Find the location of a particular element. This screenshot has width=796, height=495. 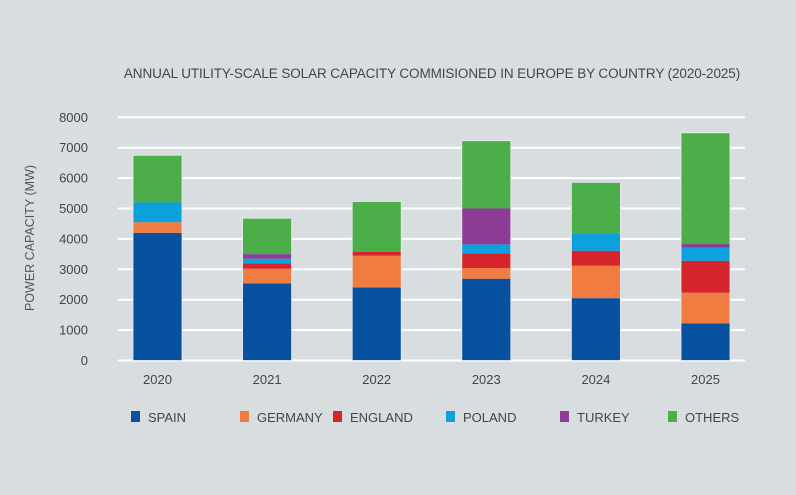

legend-label: GERMANY is located at coordinates (290, 417).